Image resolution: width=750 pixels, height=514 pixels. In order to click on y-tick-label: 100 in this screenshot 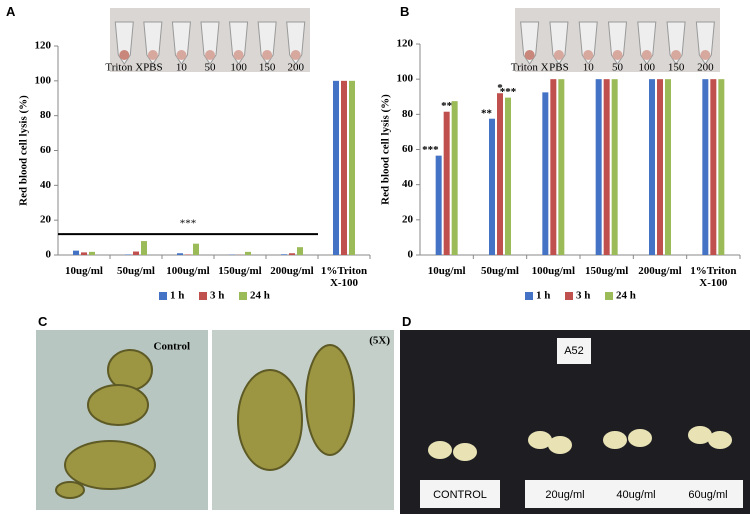, I will do `click(43, 80)`.